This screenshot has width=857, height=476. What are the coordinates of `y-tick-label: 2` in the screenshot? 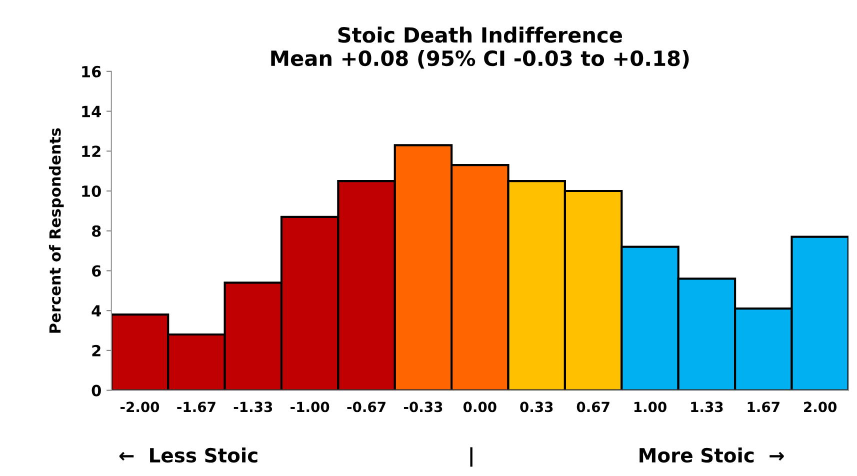 It's located at (96, 350).